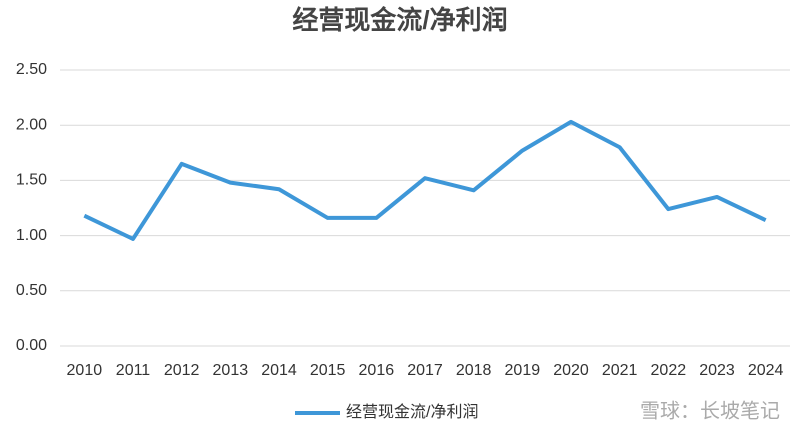 The height and width of the screenshot is (436, 800). I want to click on x-tick-label: 2022, so click(669, 370).